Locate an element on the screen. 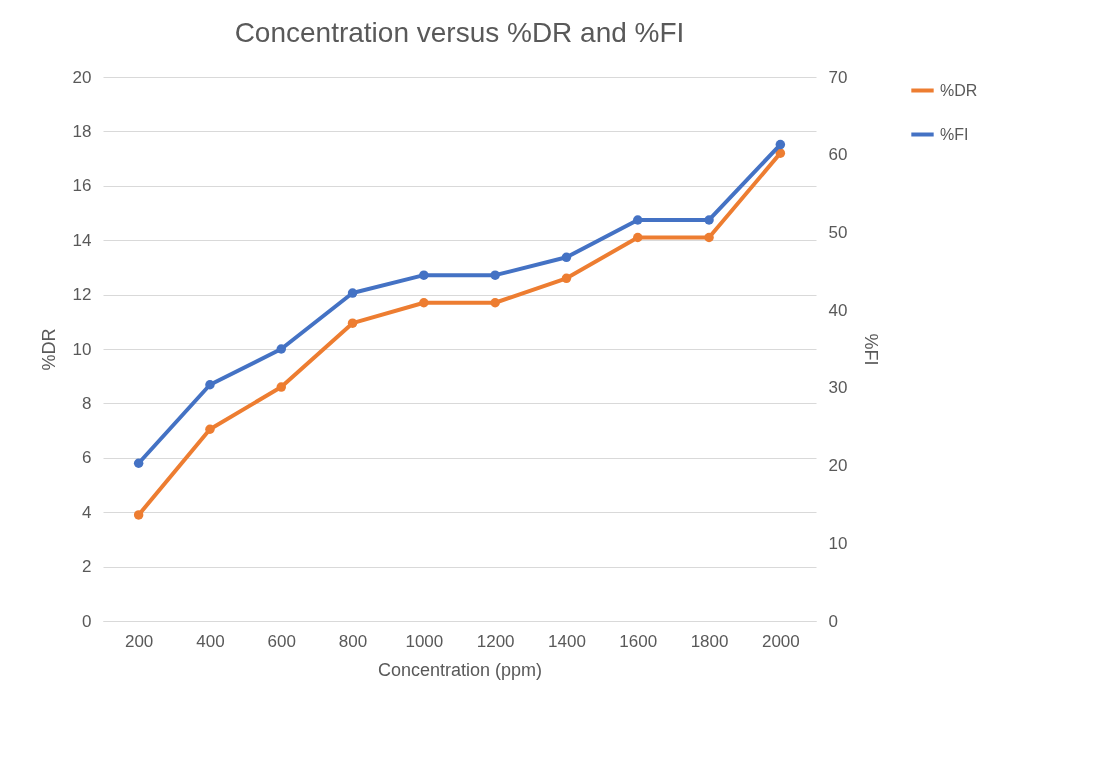 Image resolution: width=1103 pixels, height=763 pixels. y-tick-label: 4 is located at coordinates (87, 512).